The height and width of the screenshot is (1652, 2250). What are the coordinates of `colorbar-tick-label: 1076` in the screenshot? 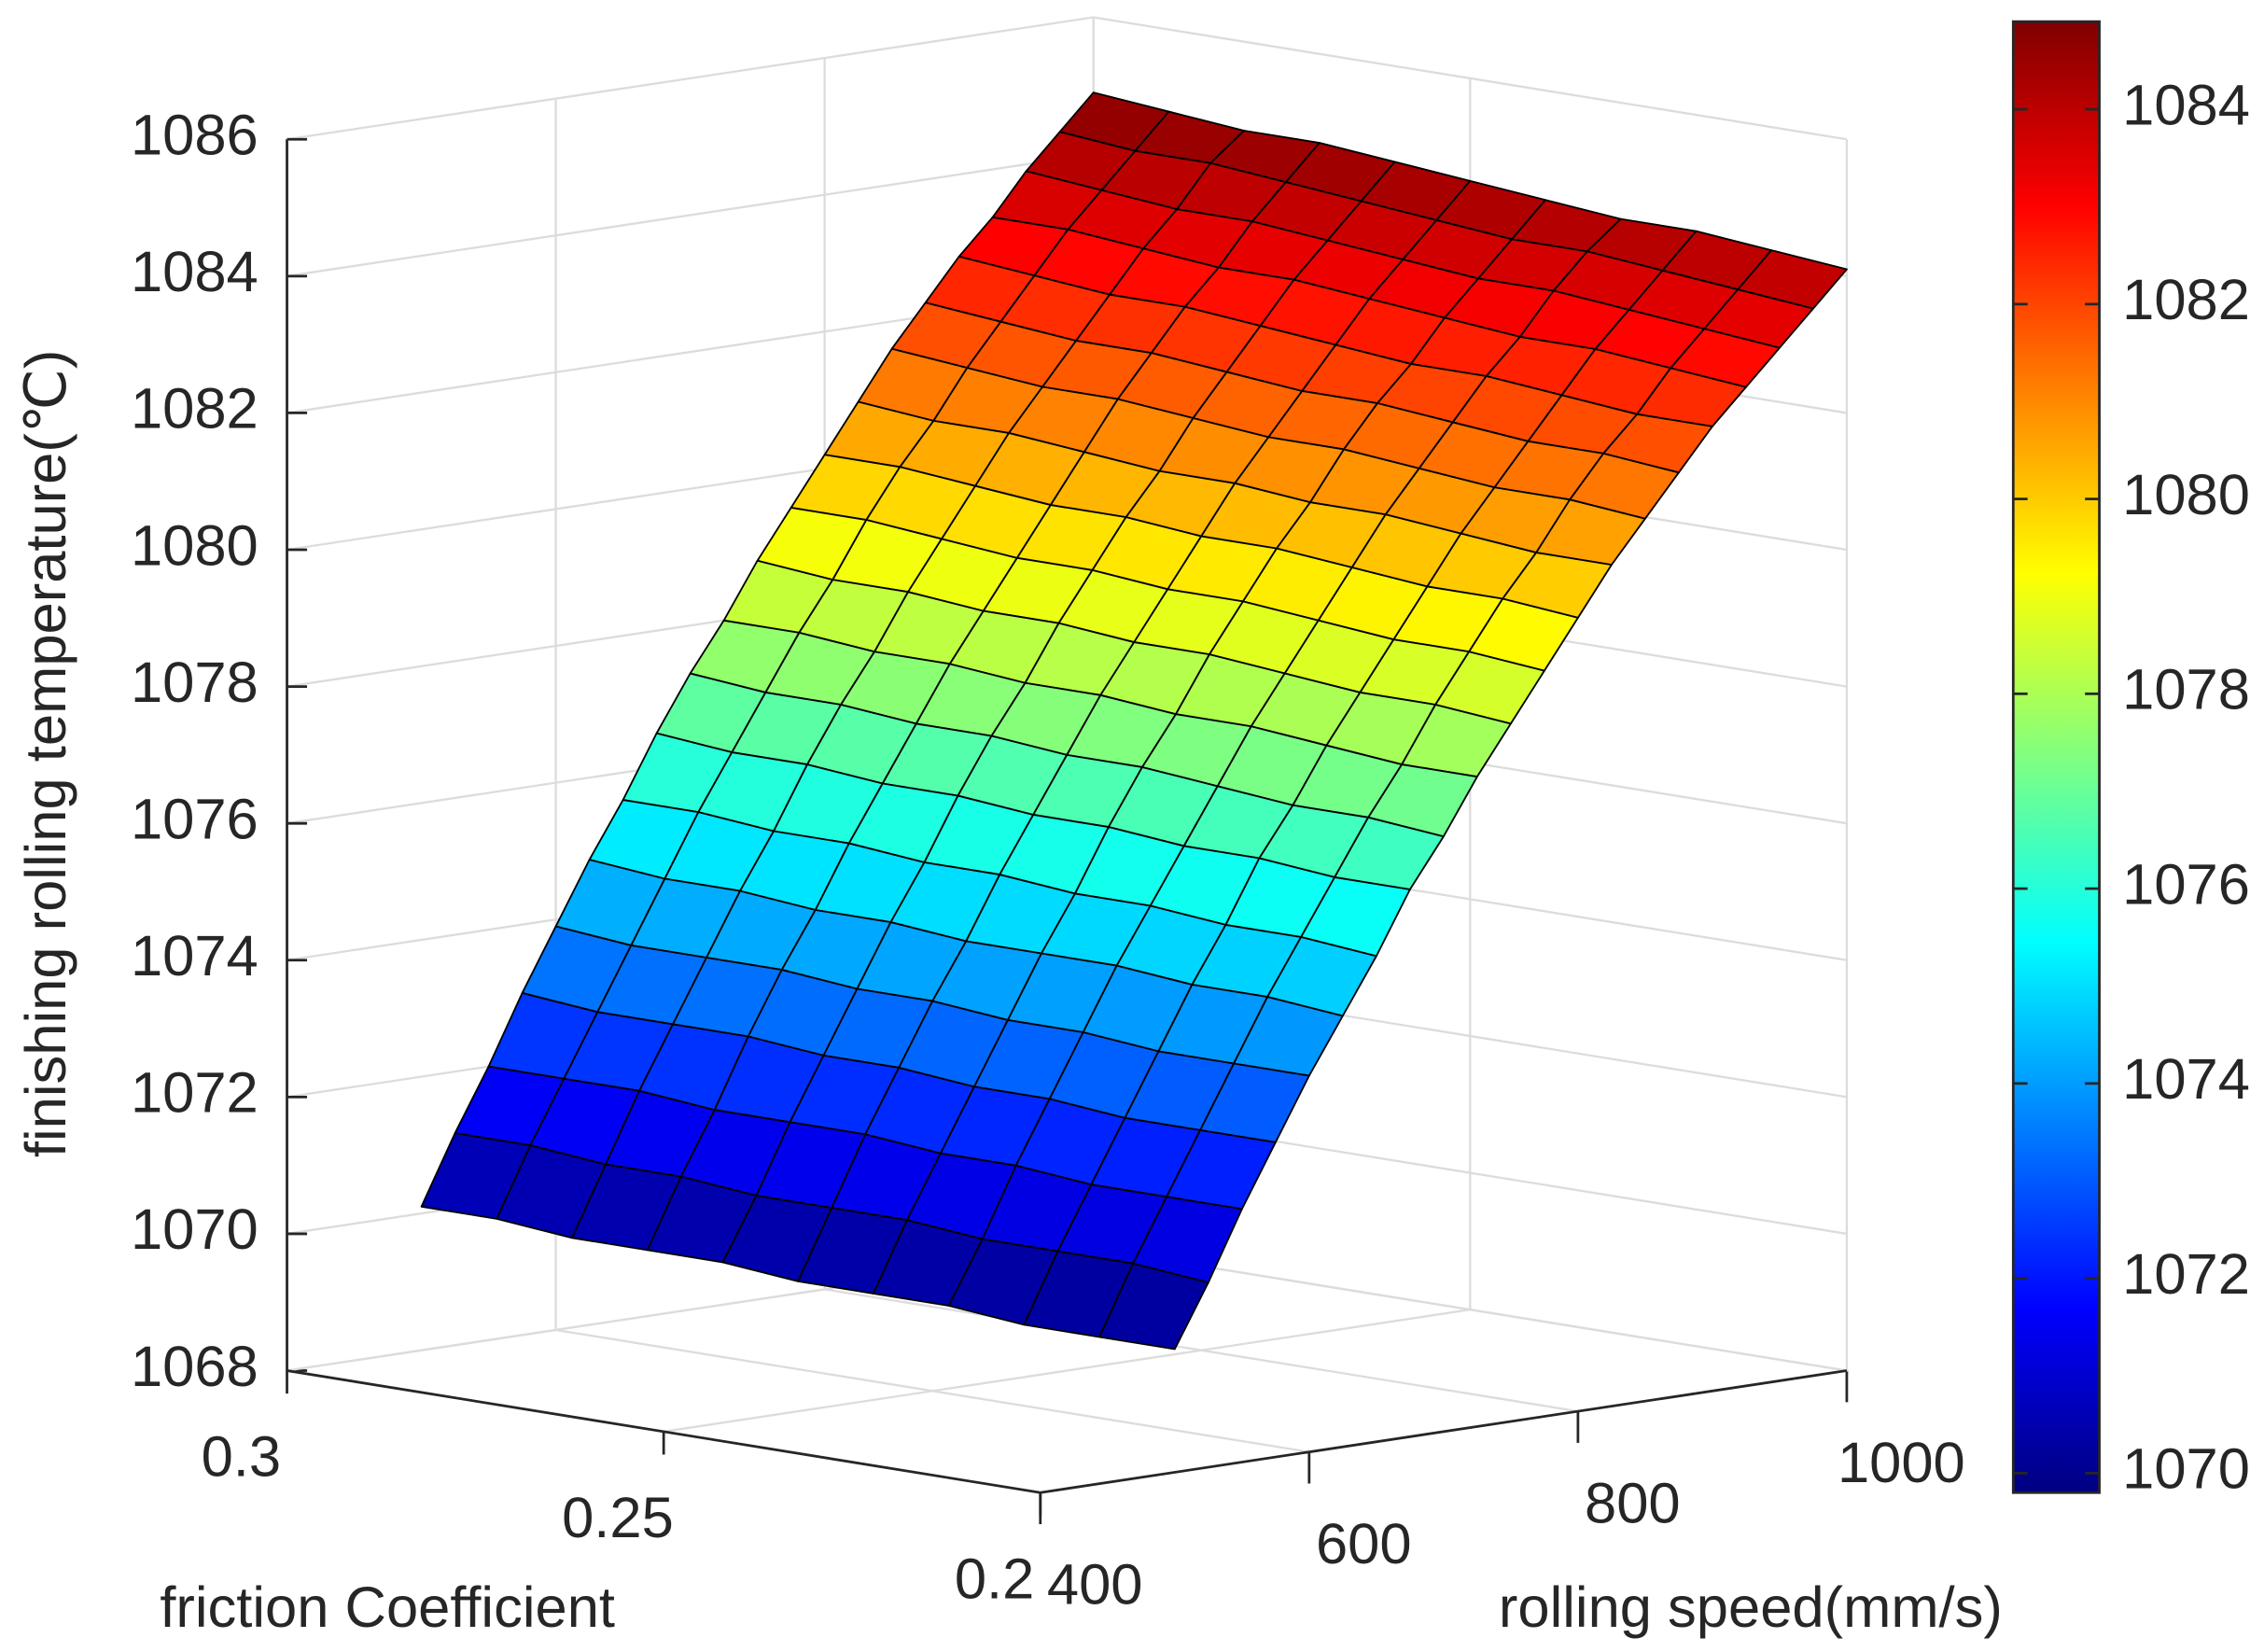 It's located at (2186, 884).